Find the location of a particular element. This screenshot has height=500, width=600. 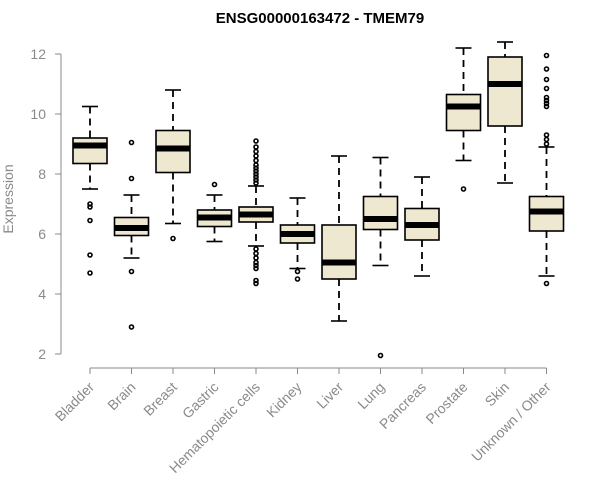

y-tick-label: 12 is located at coordinates (38, 54).